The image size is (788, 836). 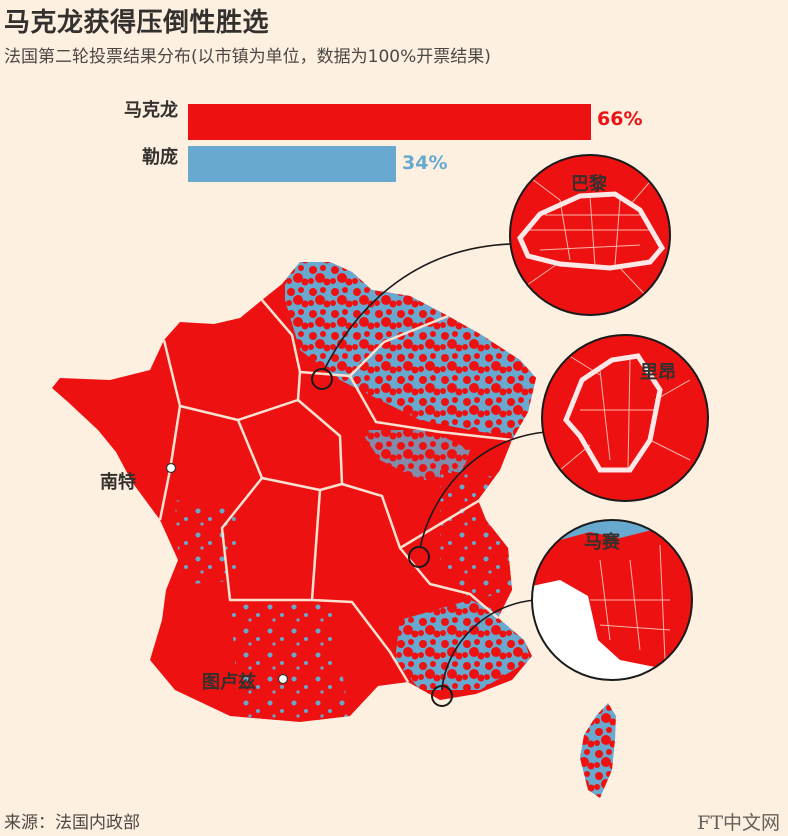 What do you see at coordinates (389, 122) in the screenshot?
I see `bar-macron` at bounding box center [389, 122].